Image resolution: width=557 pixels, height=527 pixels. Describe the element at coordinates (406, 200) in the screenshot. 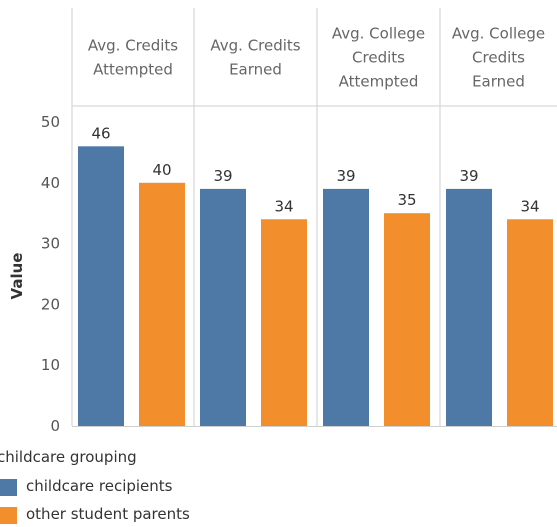

I see `data-label: 35` at that location.